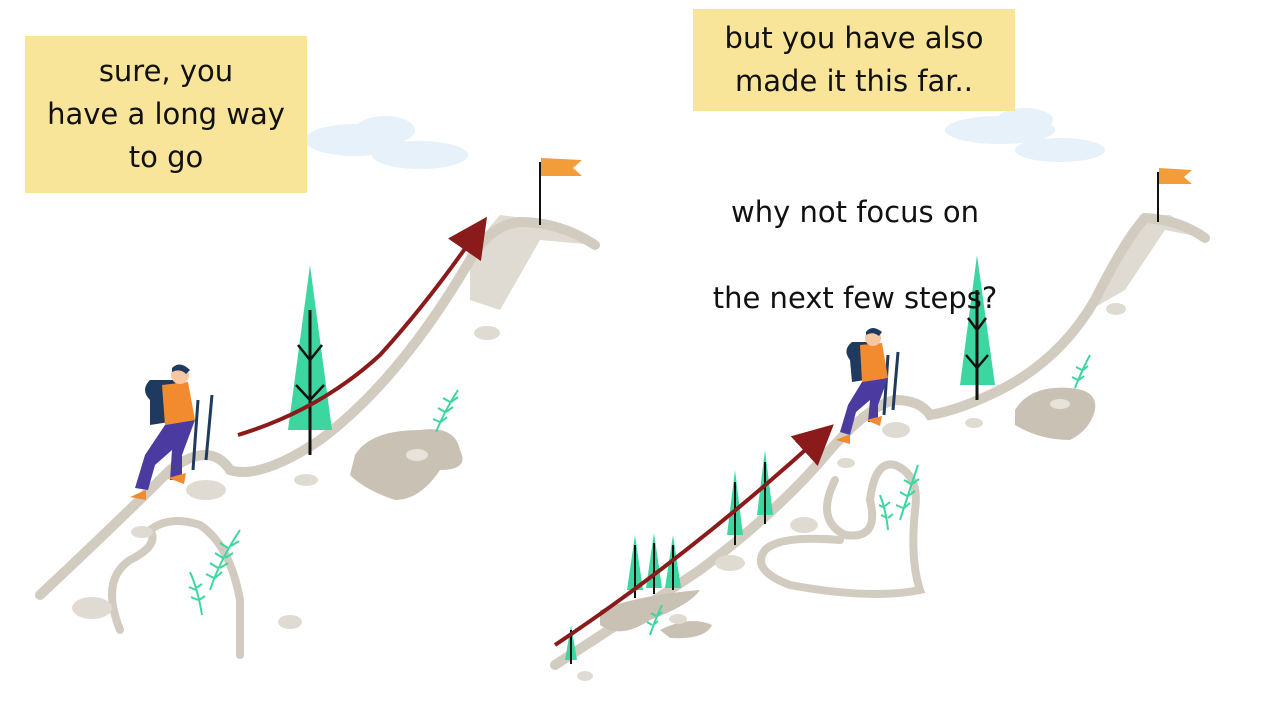  Describe the element at coordinates (855, 298) in the screenshot. I see `question-line: the next few steps?` at that location.